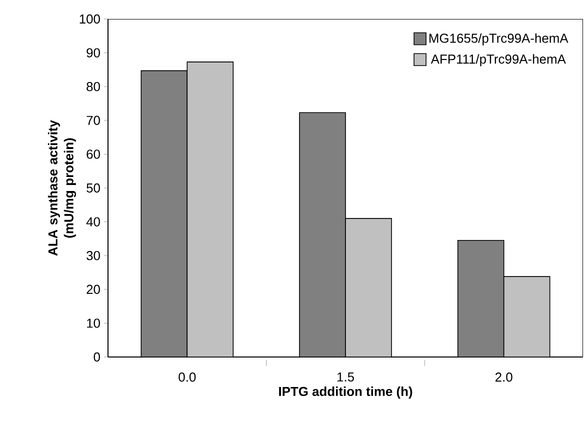 The height and width of the screenshot is (426, 587). I want to click on y-tick-label: 20, so click(93, 289).